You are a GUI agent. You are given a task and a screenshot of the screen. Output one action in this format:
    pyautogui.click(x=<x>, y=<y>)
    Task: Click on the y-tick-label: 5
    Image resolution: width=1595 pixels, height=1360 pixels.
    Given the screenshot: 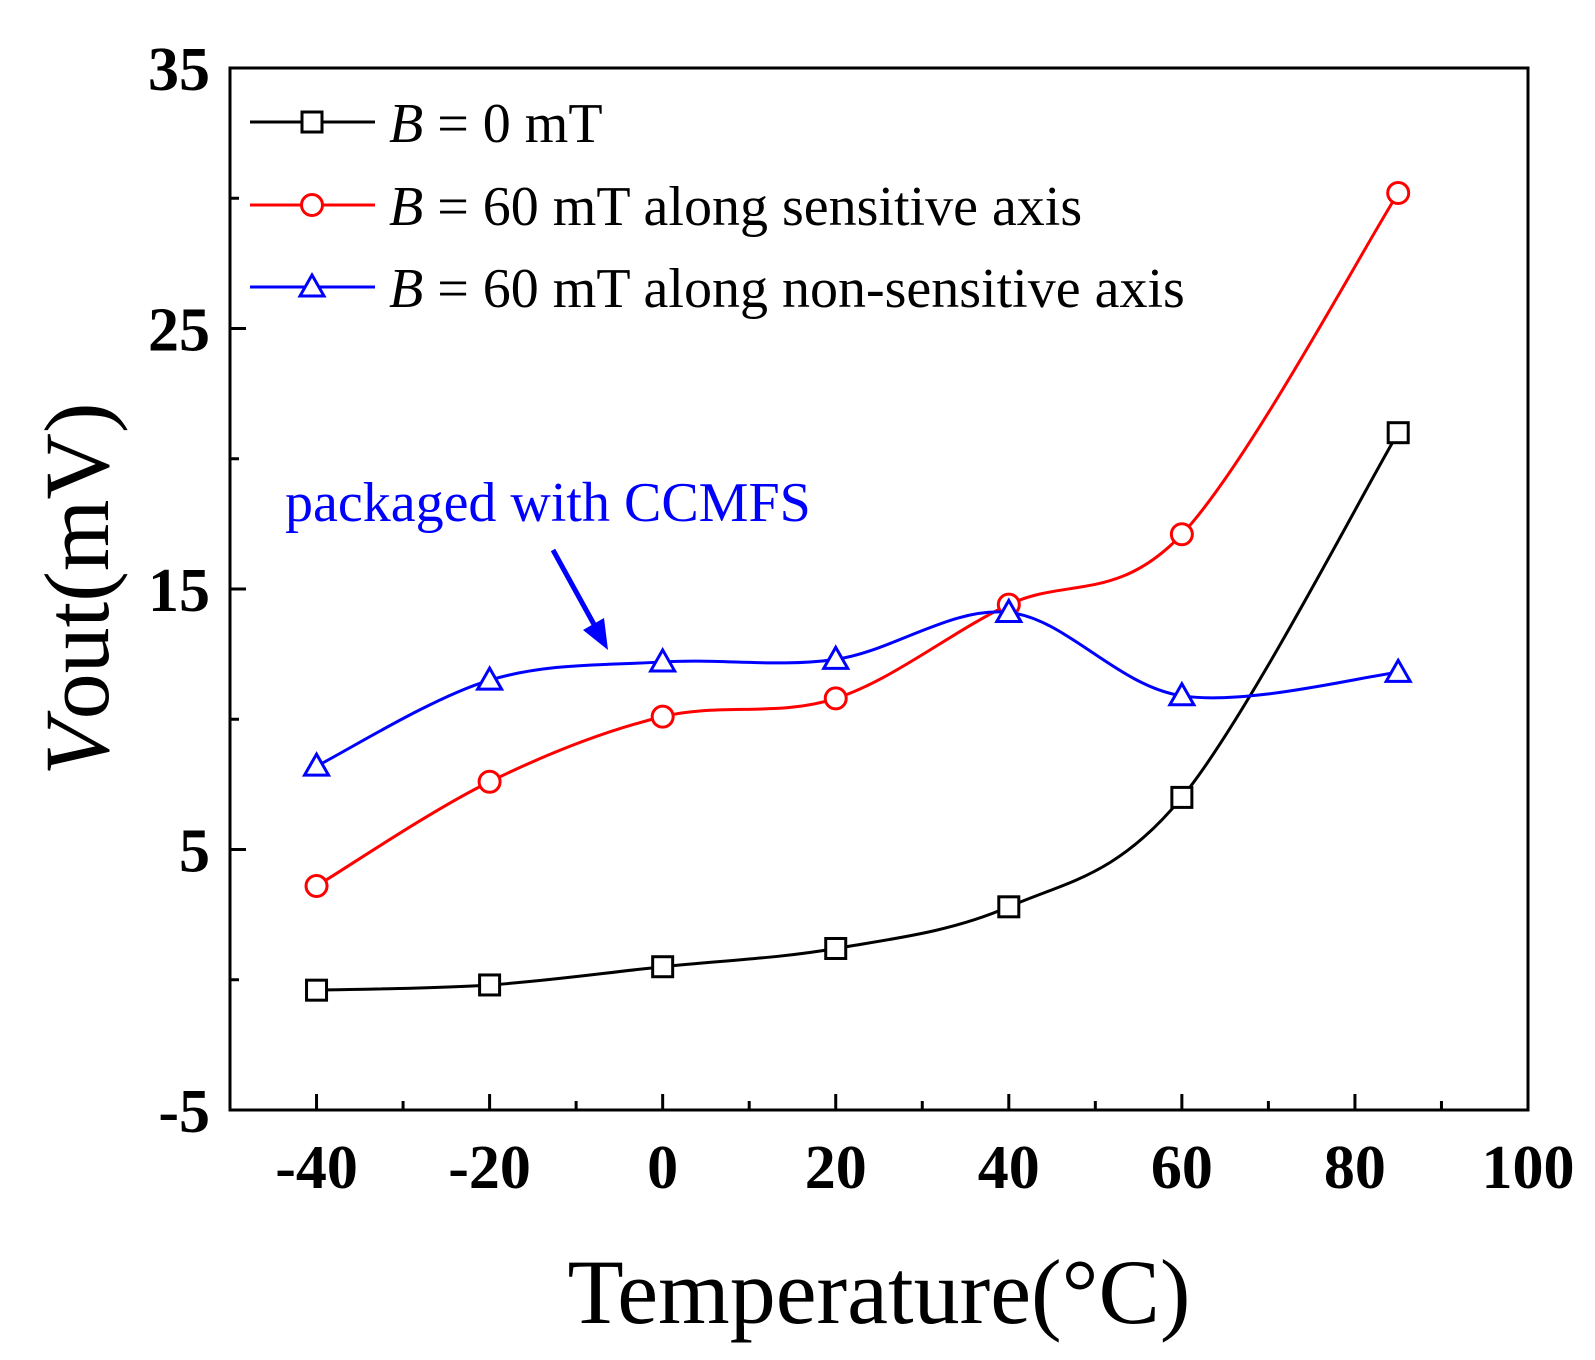 What is the action you would take?
    pyautogui.click(x=194, y=852)
    